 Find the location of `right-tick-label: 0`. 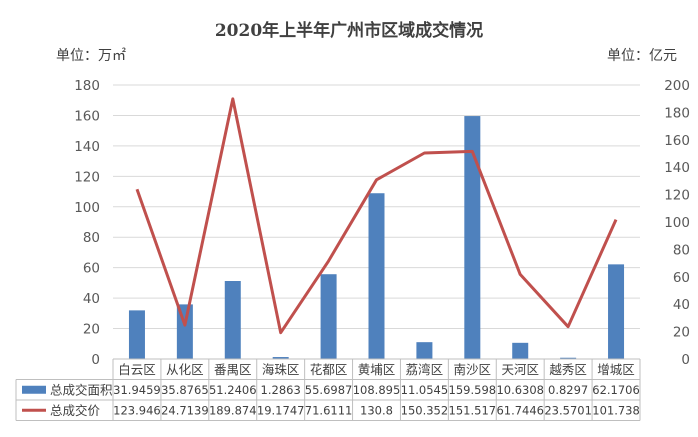

right-tick-label: 0 is located at coordinates (685, 360).